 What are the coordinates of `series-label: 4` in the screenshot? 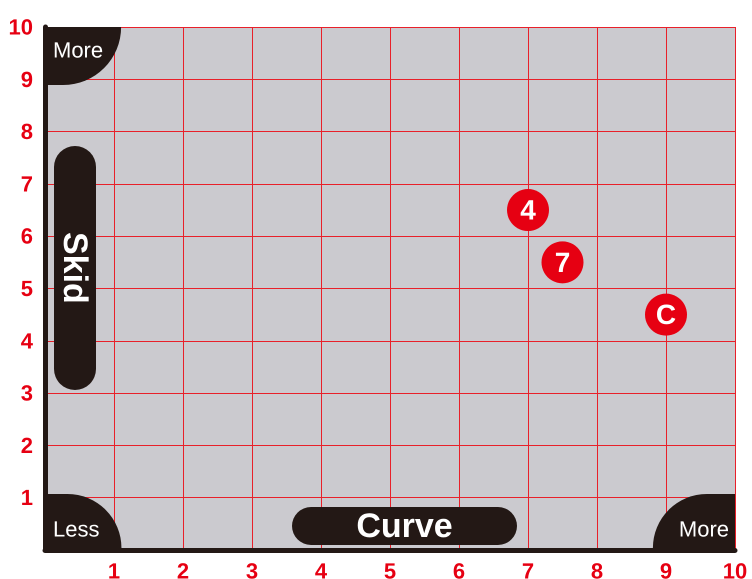 It's located at (528, 210).